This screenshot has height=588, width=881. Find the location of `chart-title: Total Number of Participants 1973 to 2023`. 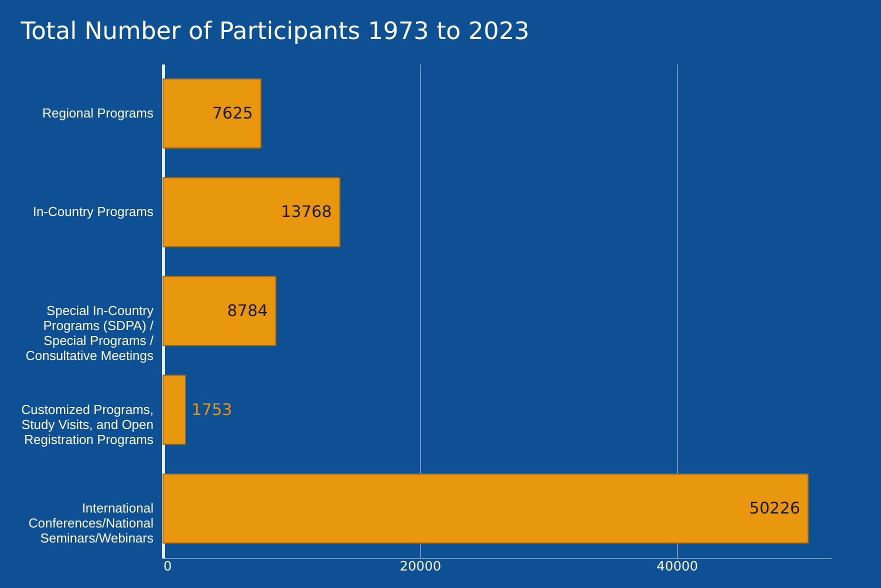

chart-title: Total Number of Participants 1973 to 2023 is located at coordinates (275, 31).